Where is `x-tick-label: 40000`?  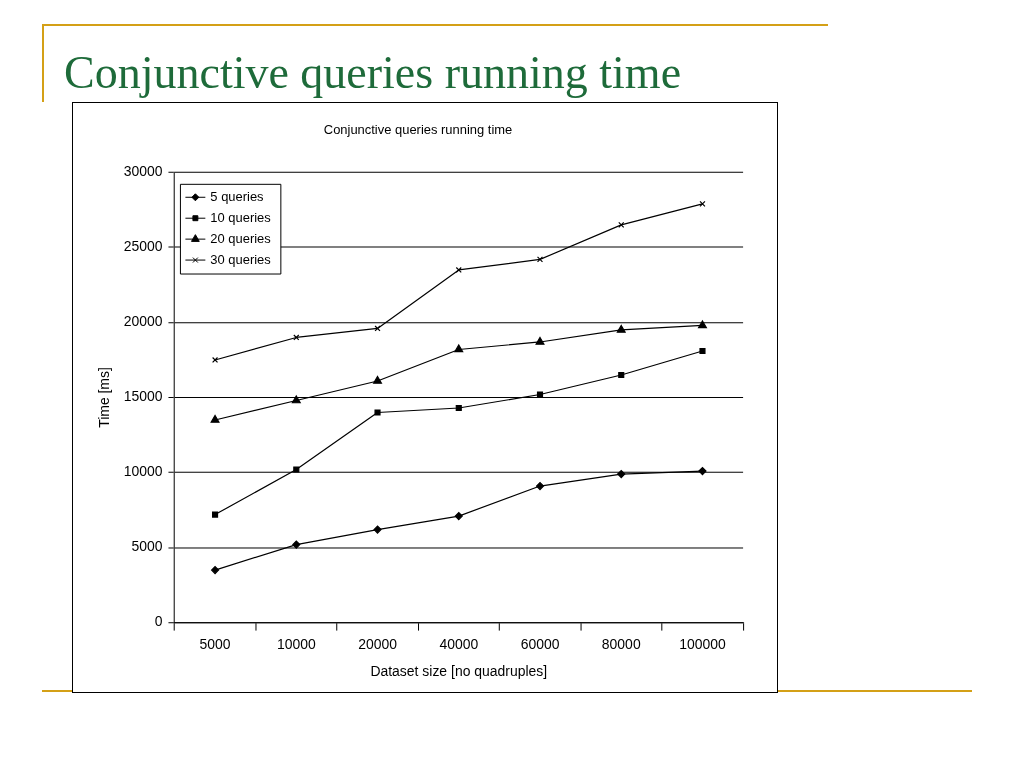
x-tick-label: 40000 is located at coordinates (459, 643).